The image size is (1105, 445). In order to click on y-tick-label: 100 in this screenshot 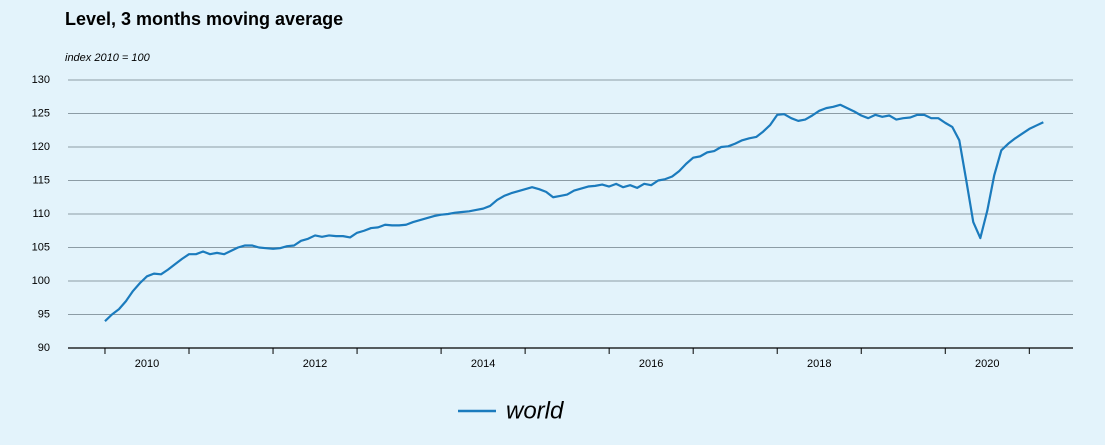, I will do `click(41, 281)`.